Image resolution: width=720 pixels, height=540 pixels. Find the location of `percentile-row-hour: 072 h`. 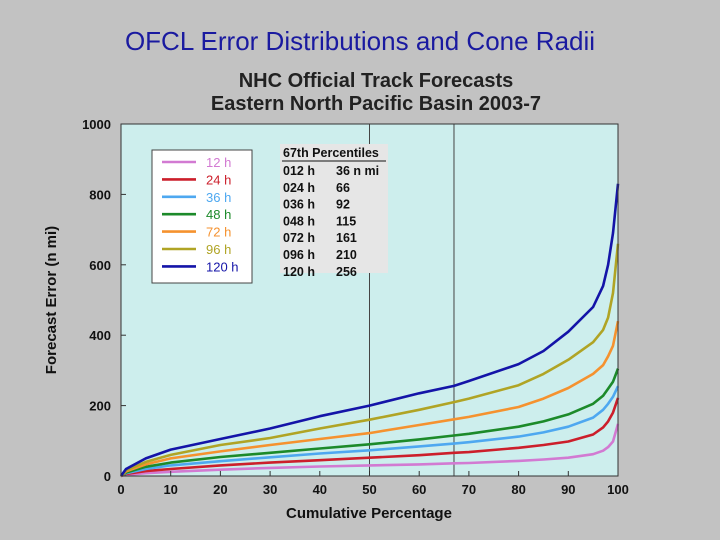

percentile-row-hour: 072 h is located at coordinates (299, 238).